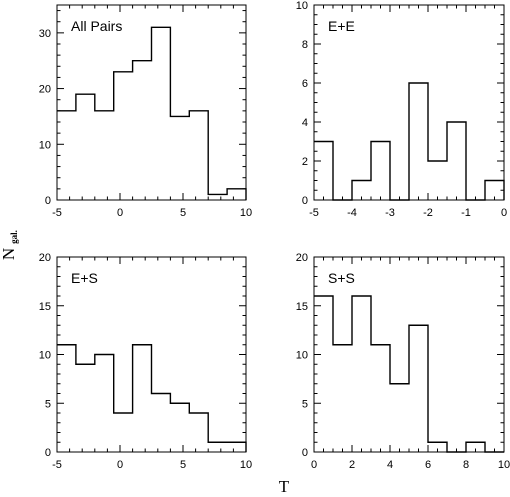 This screenshot has height=497, width=510. What do you see at coordinates (390, 213) in the screenshot?
I see `x-tick-label: -3` at bounding box center [390, 213].